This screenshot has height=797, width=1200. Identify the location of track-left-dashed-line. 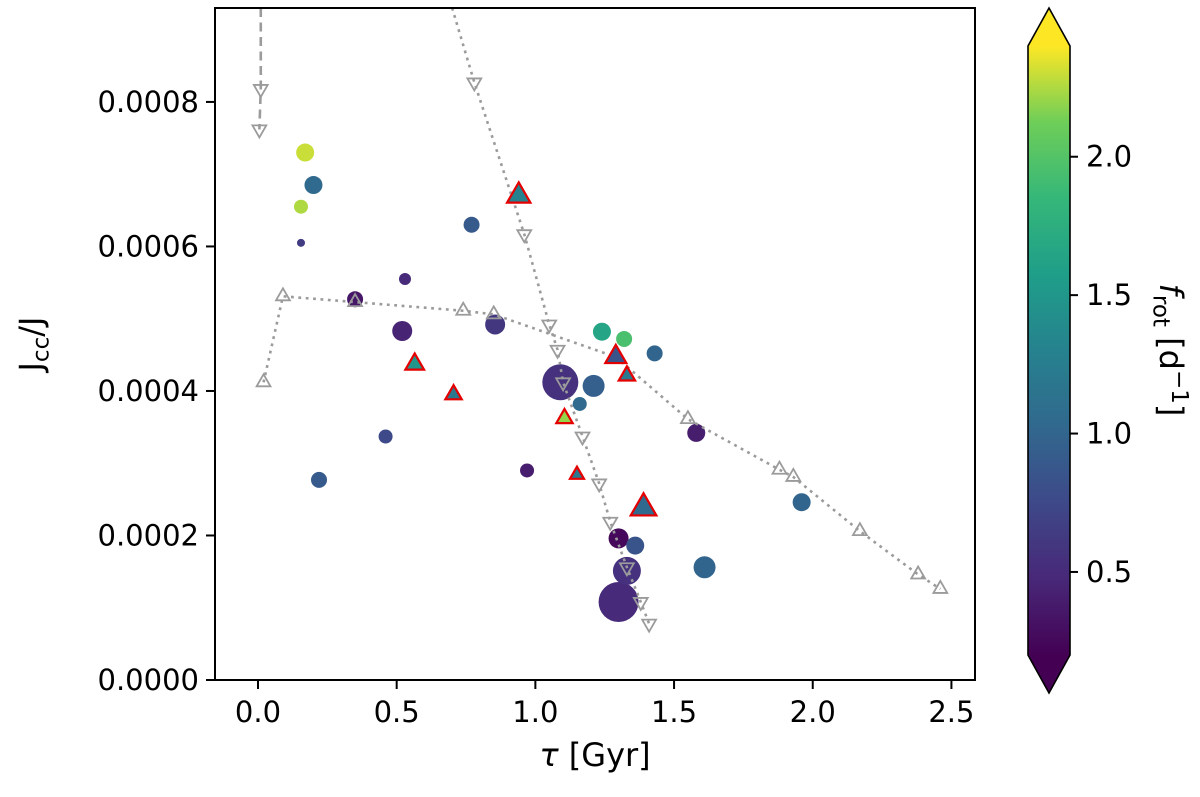
(260, 69).